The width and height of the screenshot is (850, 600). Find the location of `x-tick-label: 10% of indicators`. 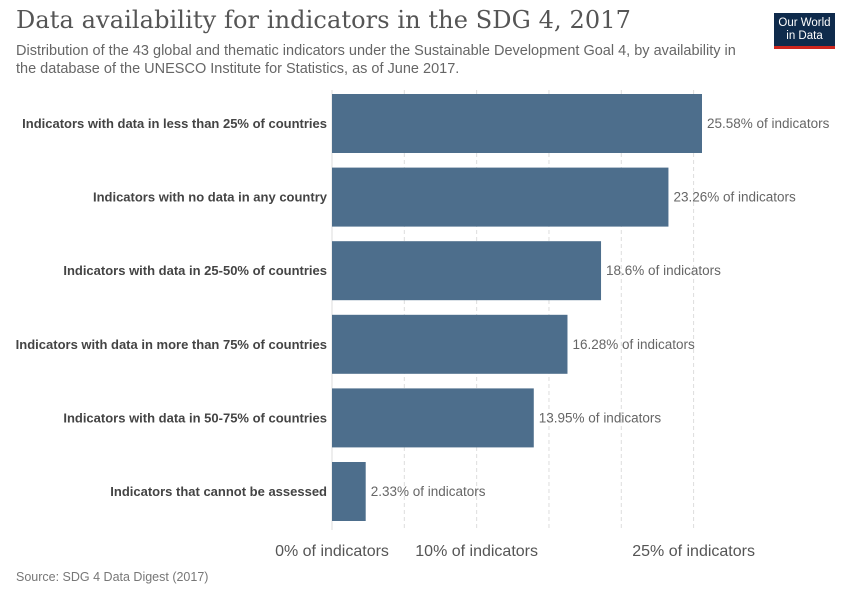

x-tick-label: 10% of indicators is located at coordinates (476, 551).